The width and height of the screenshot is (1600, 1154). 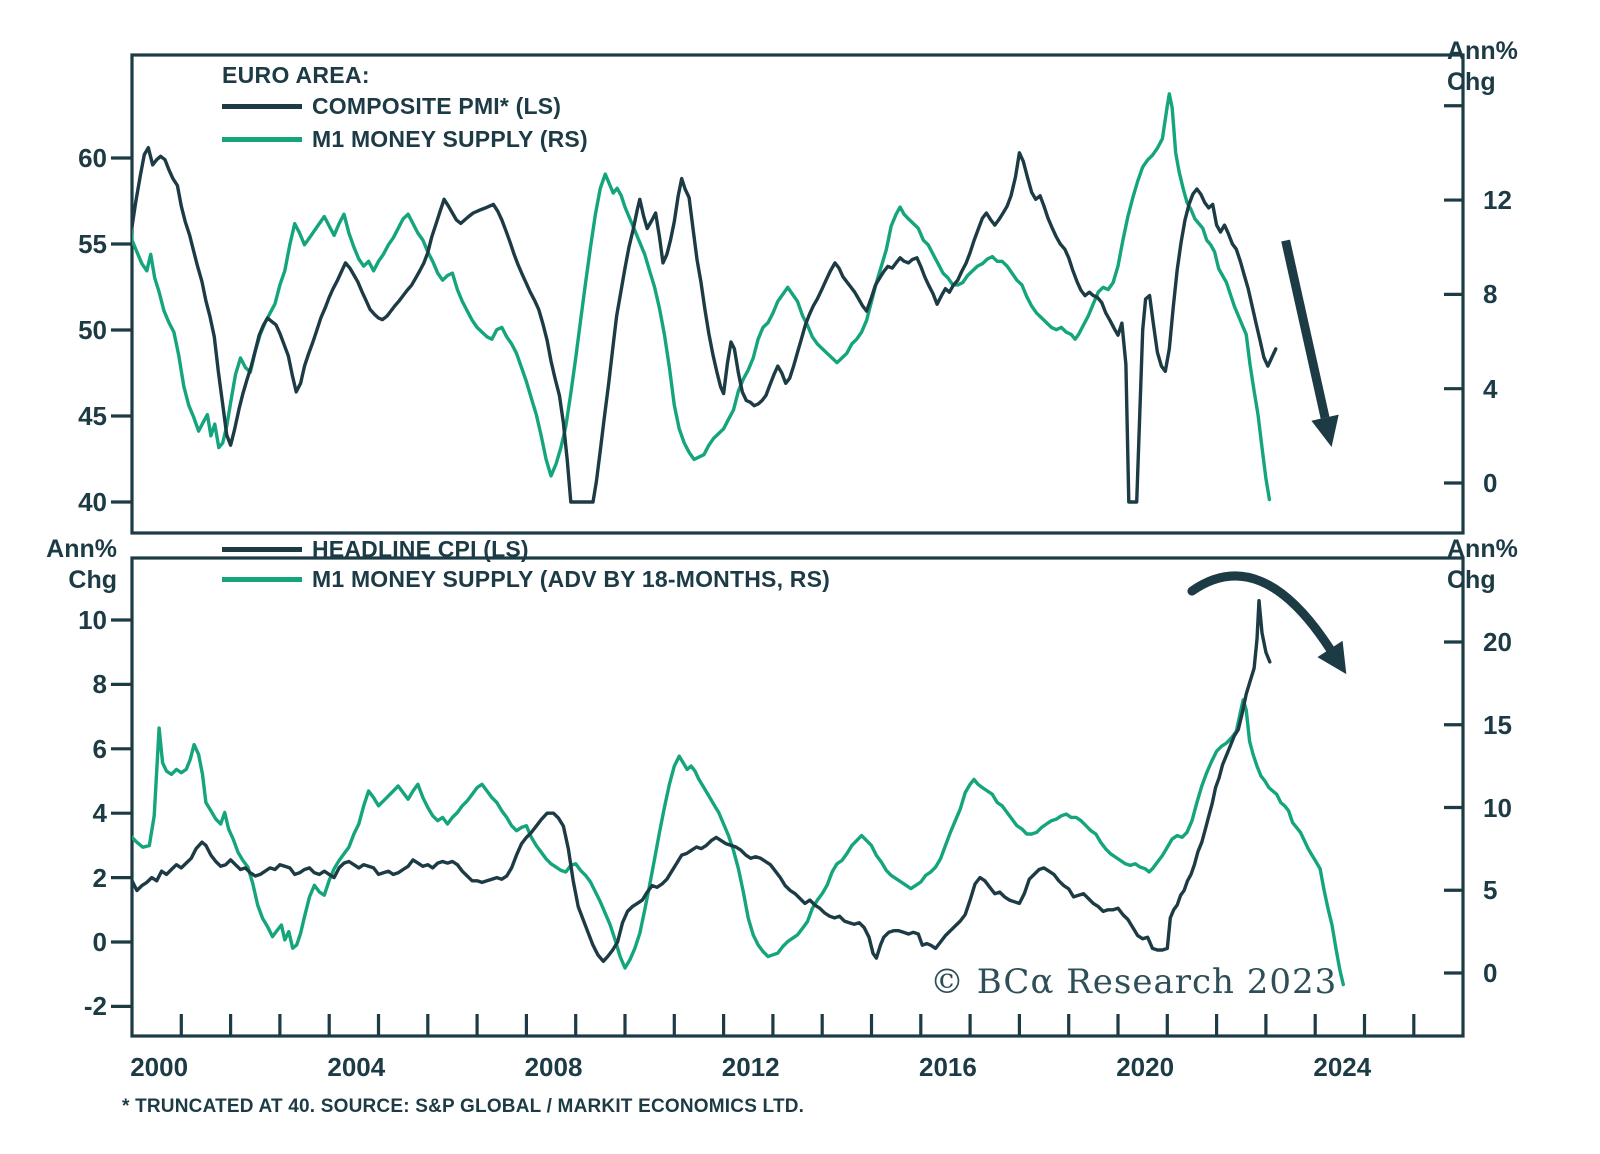 I want to click on x-tick-label-2016: 2016, so click(x=947, y=1067).